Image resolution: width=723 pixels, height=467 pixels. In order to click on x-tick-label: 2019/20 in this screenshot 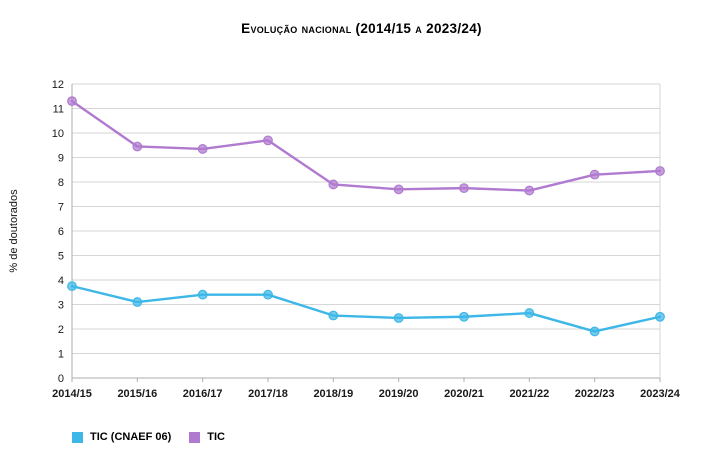, I will do `click(399, 394)`.